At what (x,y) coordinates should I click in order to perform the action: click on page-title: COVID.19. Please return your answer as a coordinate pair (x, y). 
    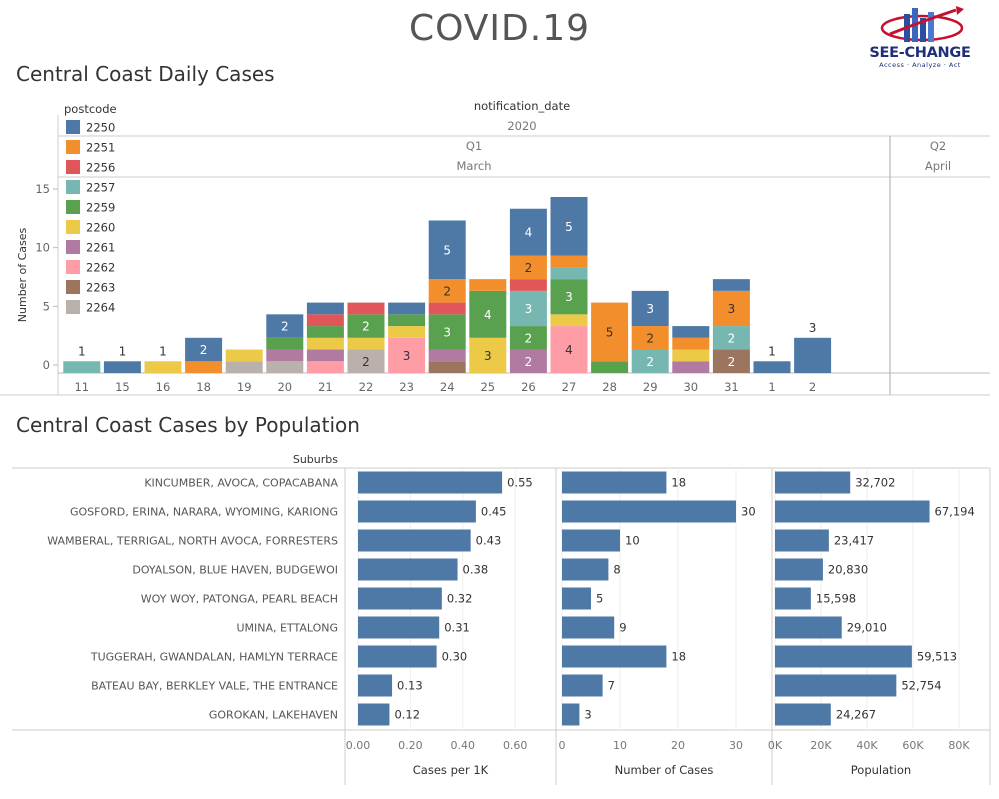
    Looking at the image, I should click on (499, 28).